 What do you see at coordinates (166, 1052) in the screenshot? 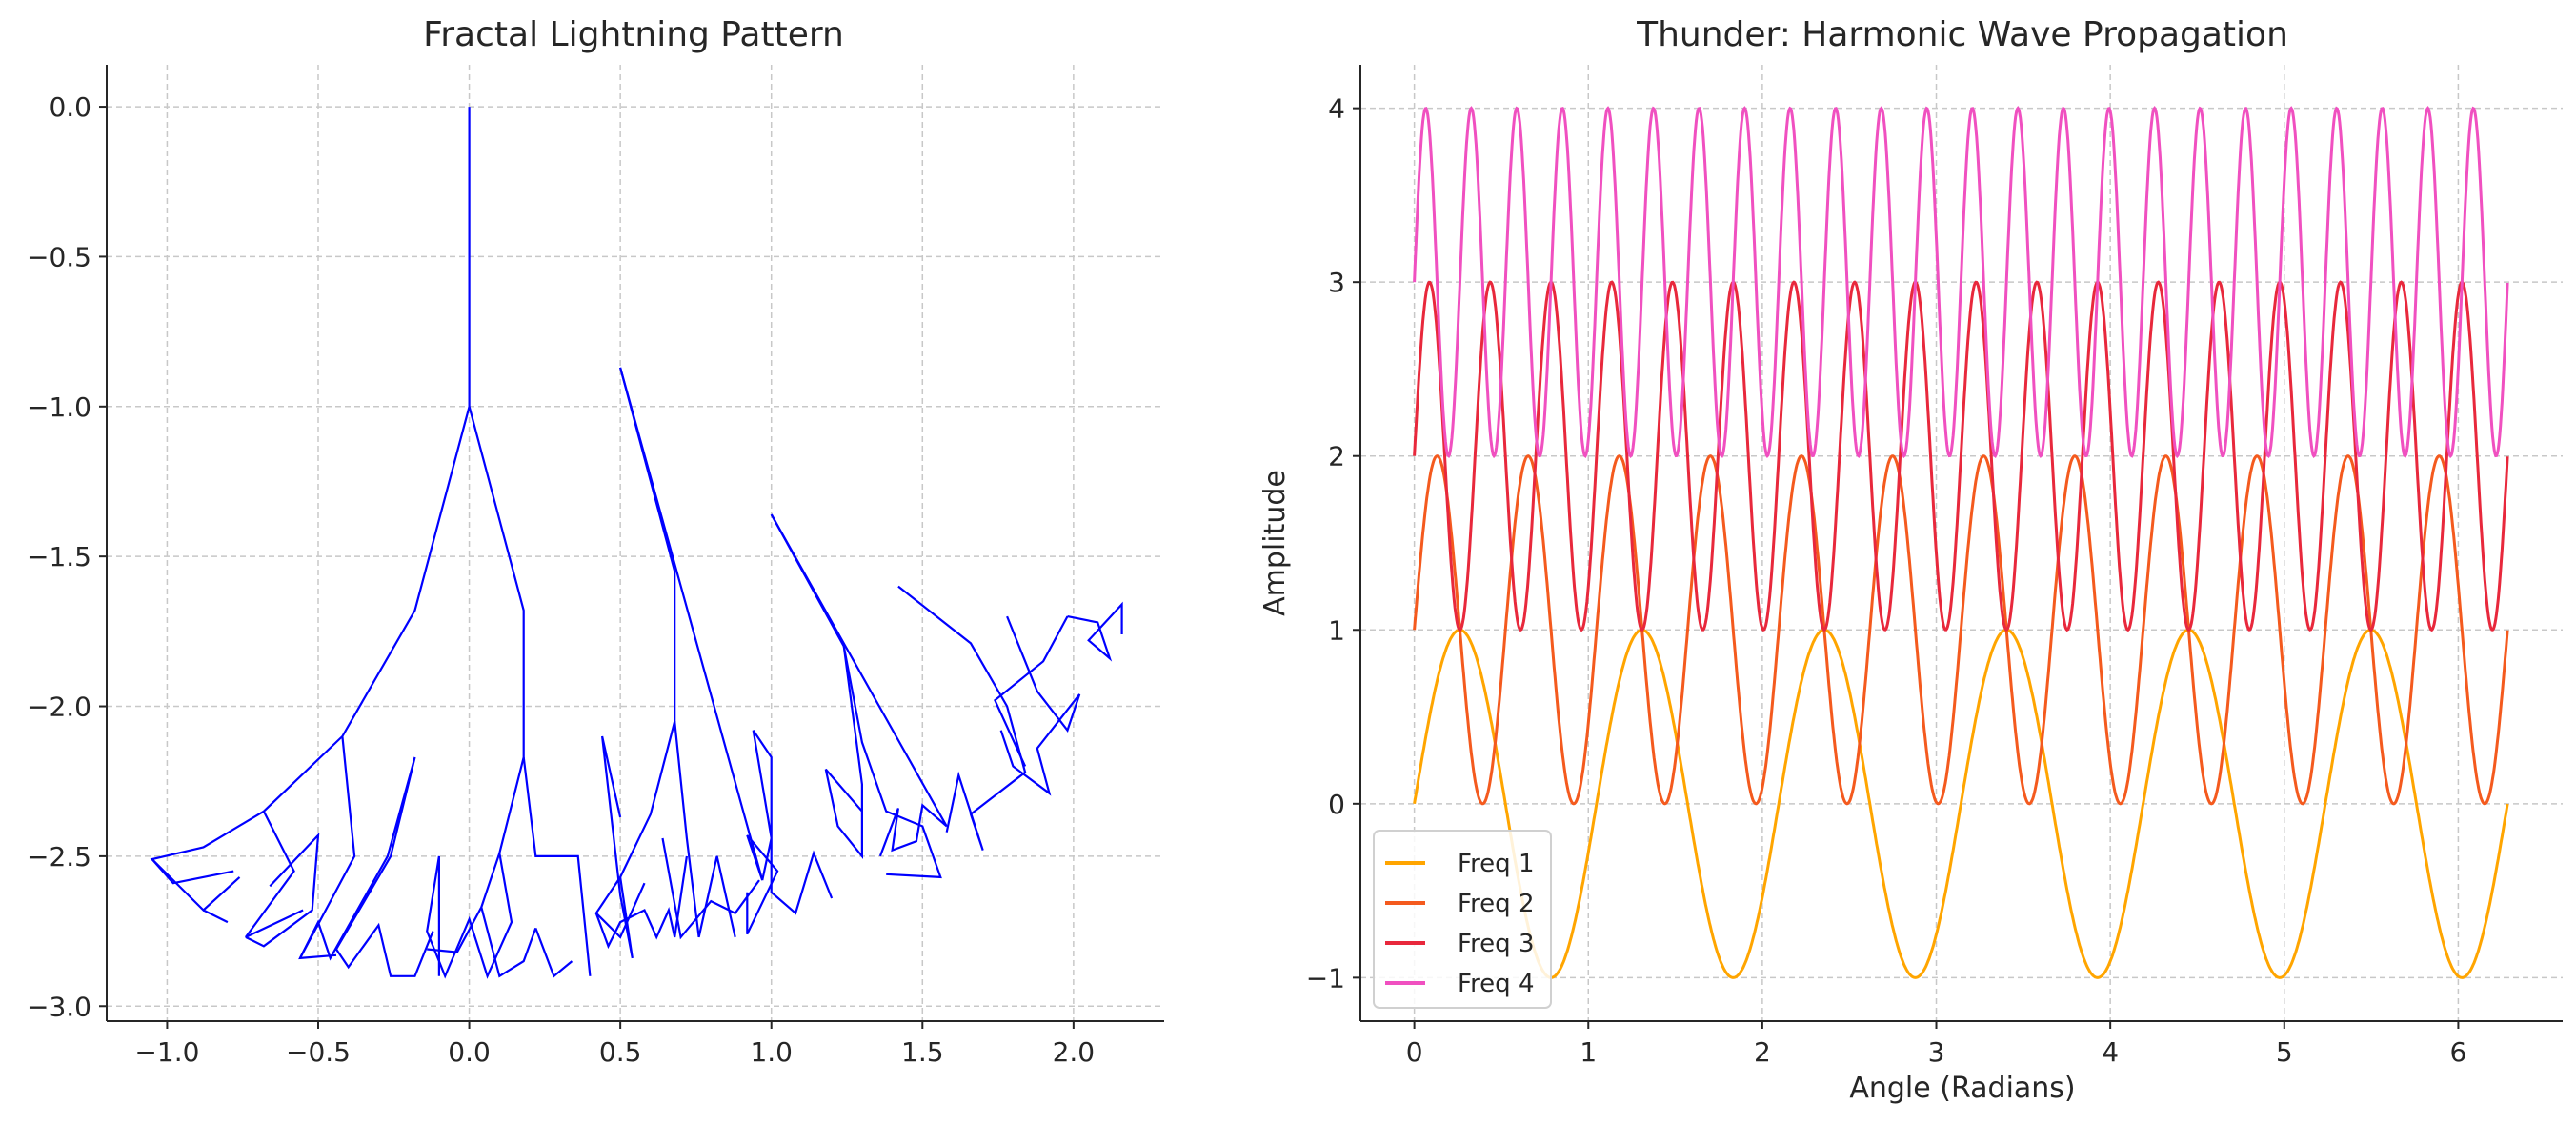
I see `lightning-x-tick-label: −1.0` at bounding box center [166, 1052].